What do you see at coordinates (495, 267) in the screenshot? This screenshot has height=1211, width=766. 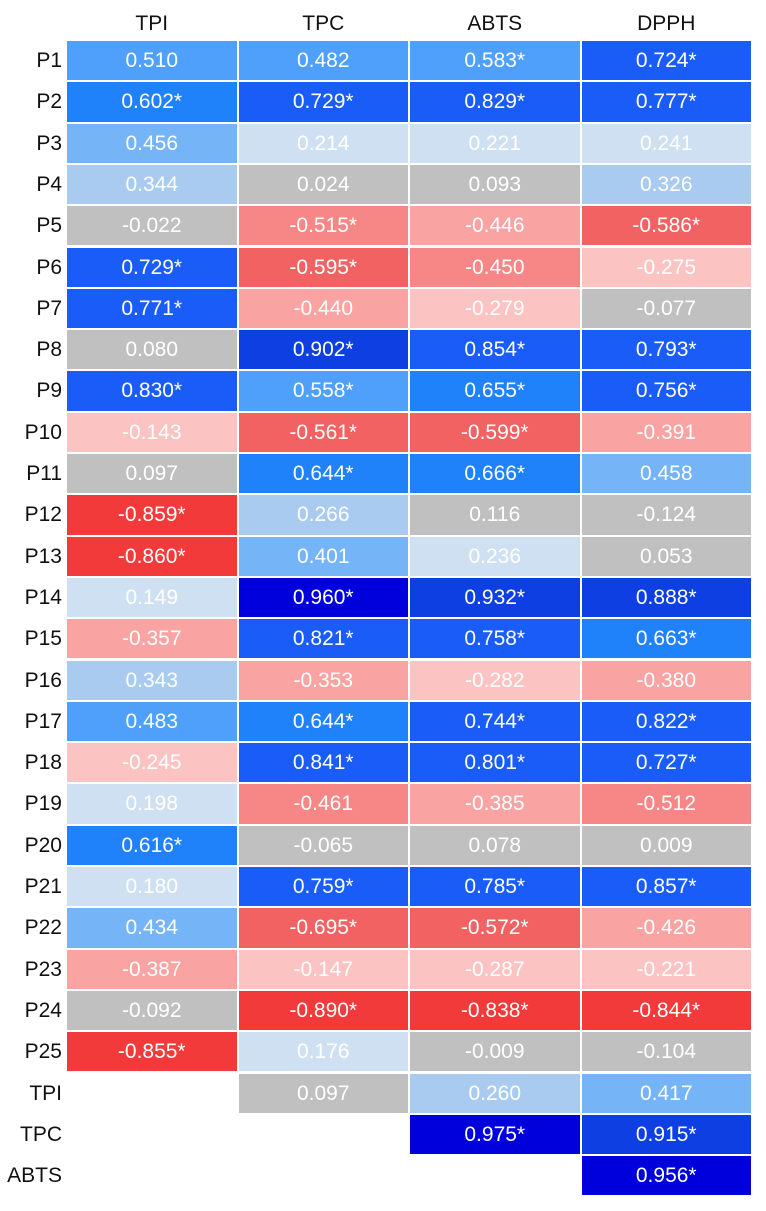 I see `heatmap-cell: -0.450` at bounding box center [495, 267].